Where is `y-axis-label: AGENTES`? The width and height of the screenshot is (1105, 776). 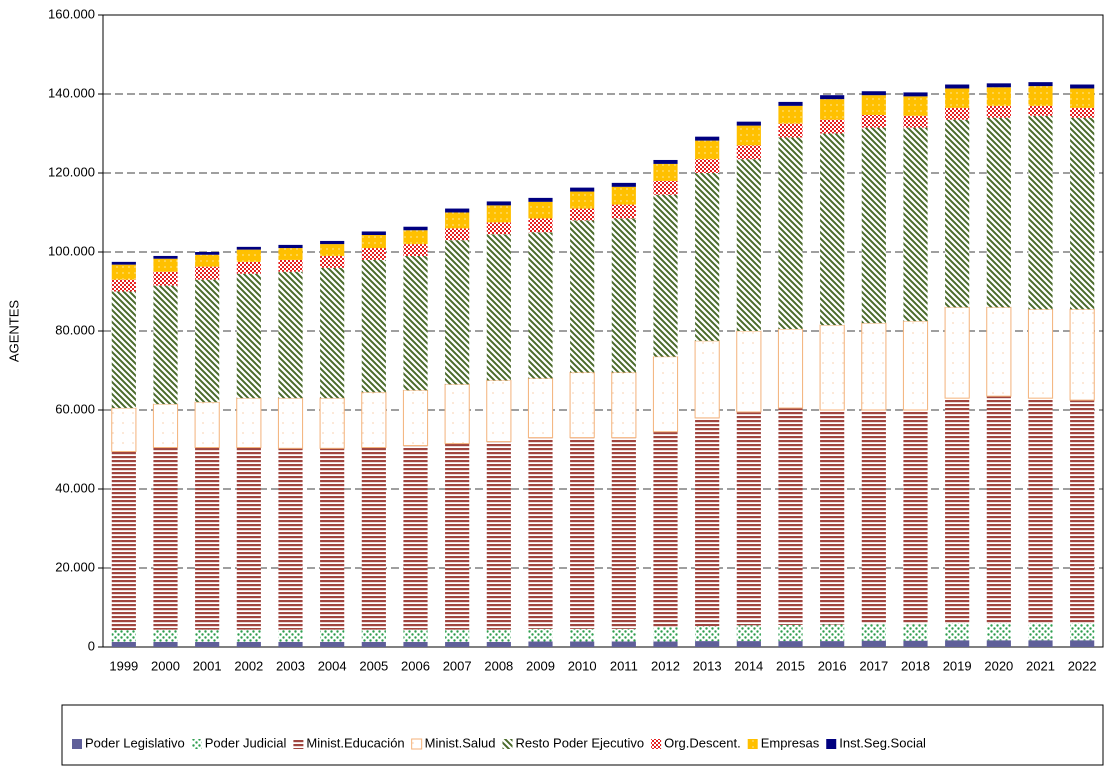
y-axis-label: AGENTES is located at coordinates (13, 331).